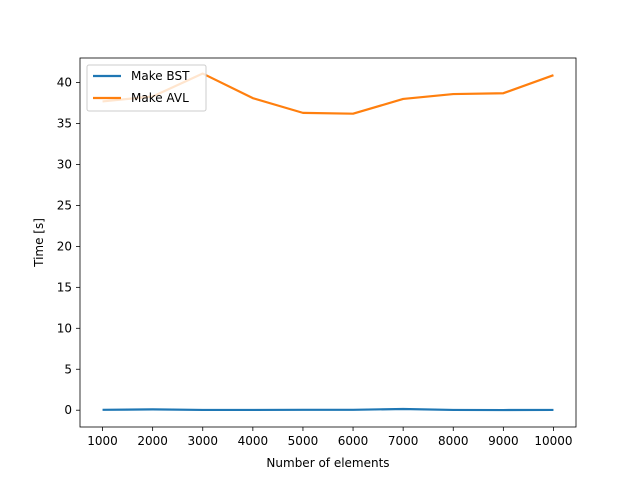 This screenshot has width=640, height=480. Describe the element at coordinates (68, 410) in the screenshot. I see `y-tick-label: 0` at that location.